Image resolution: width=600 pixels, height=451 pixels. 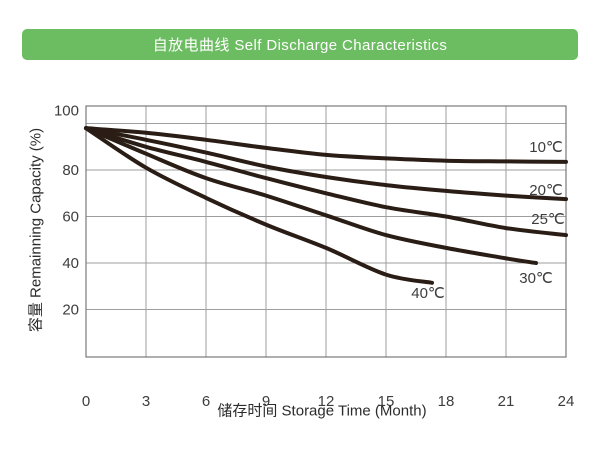 What do you see at coordinates (566, 401) in the screenshot?
I see `x-tick-label: 24` at bounding box center [566, 401].